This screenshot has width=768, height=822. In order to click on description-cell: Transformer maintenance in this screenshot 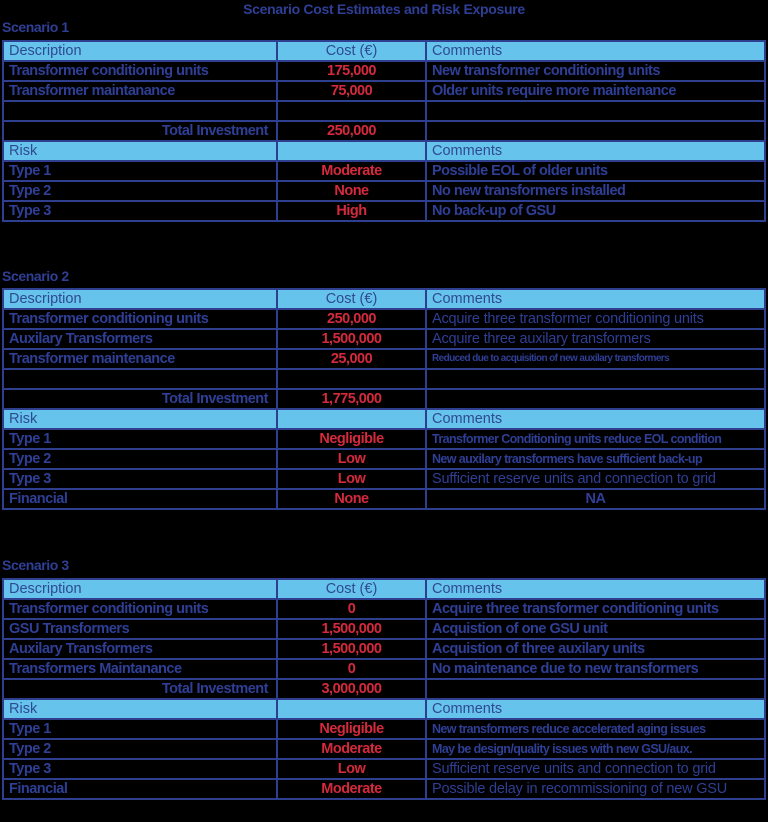, I will do `click(140, 359)`.